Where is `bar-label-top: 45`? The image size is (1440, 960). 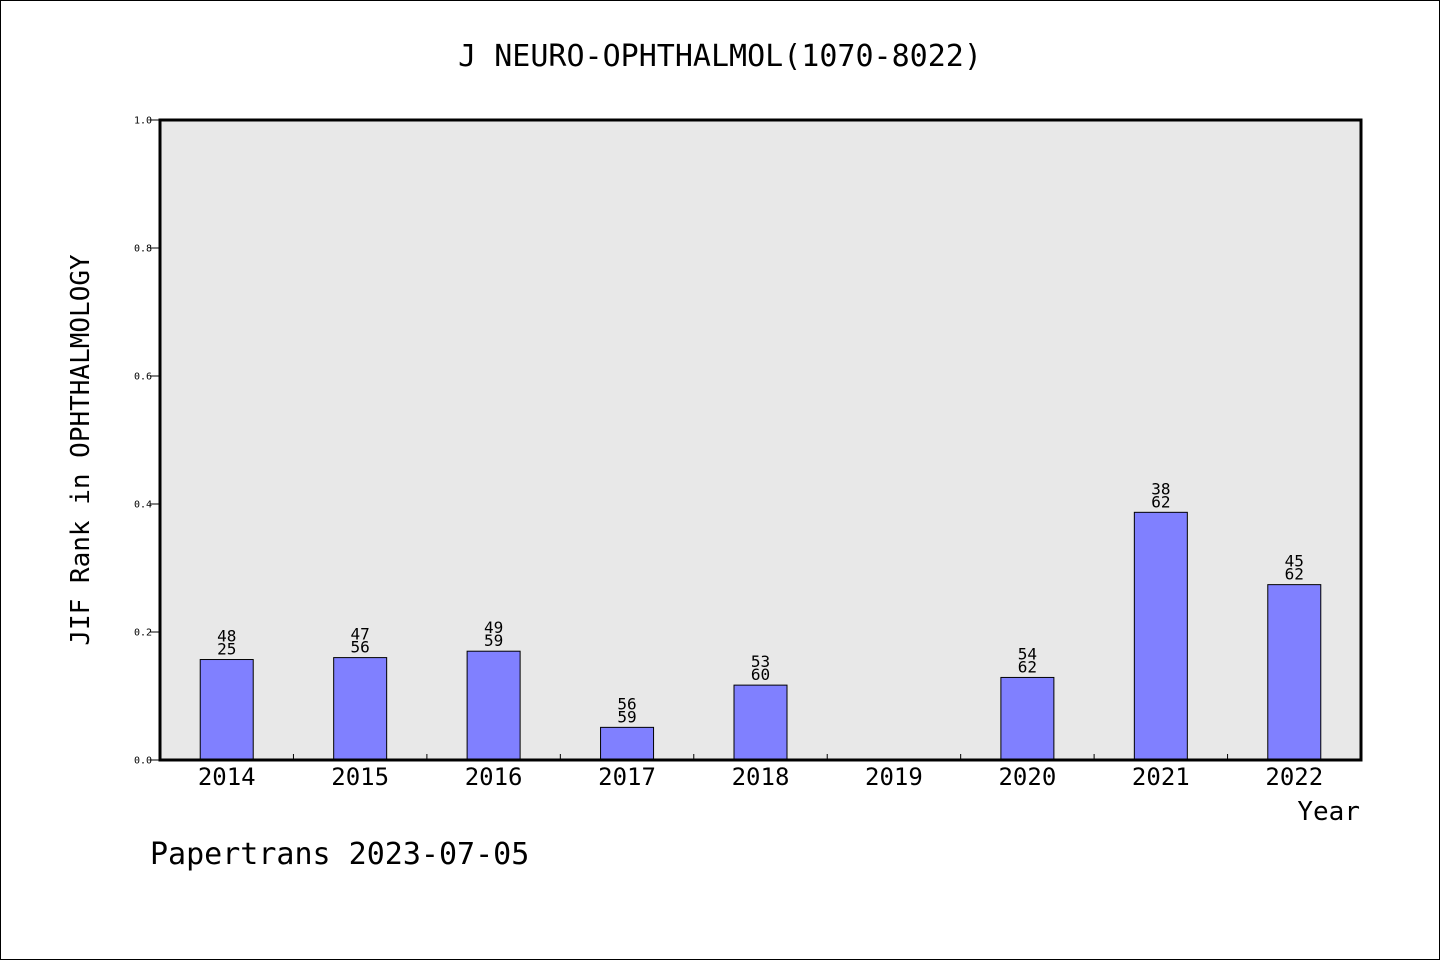
bar-label-top: 45 is located at coordinates (1294, 561).